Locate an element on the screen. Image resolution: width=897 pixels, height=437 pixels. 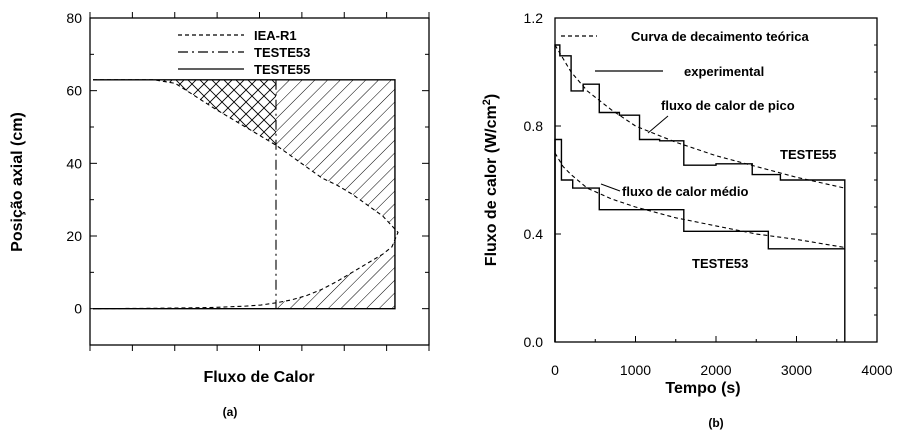
chart-a-xlabel: Fluxo de Calor is located at coordinates (258, 377).